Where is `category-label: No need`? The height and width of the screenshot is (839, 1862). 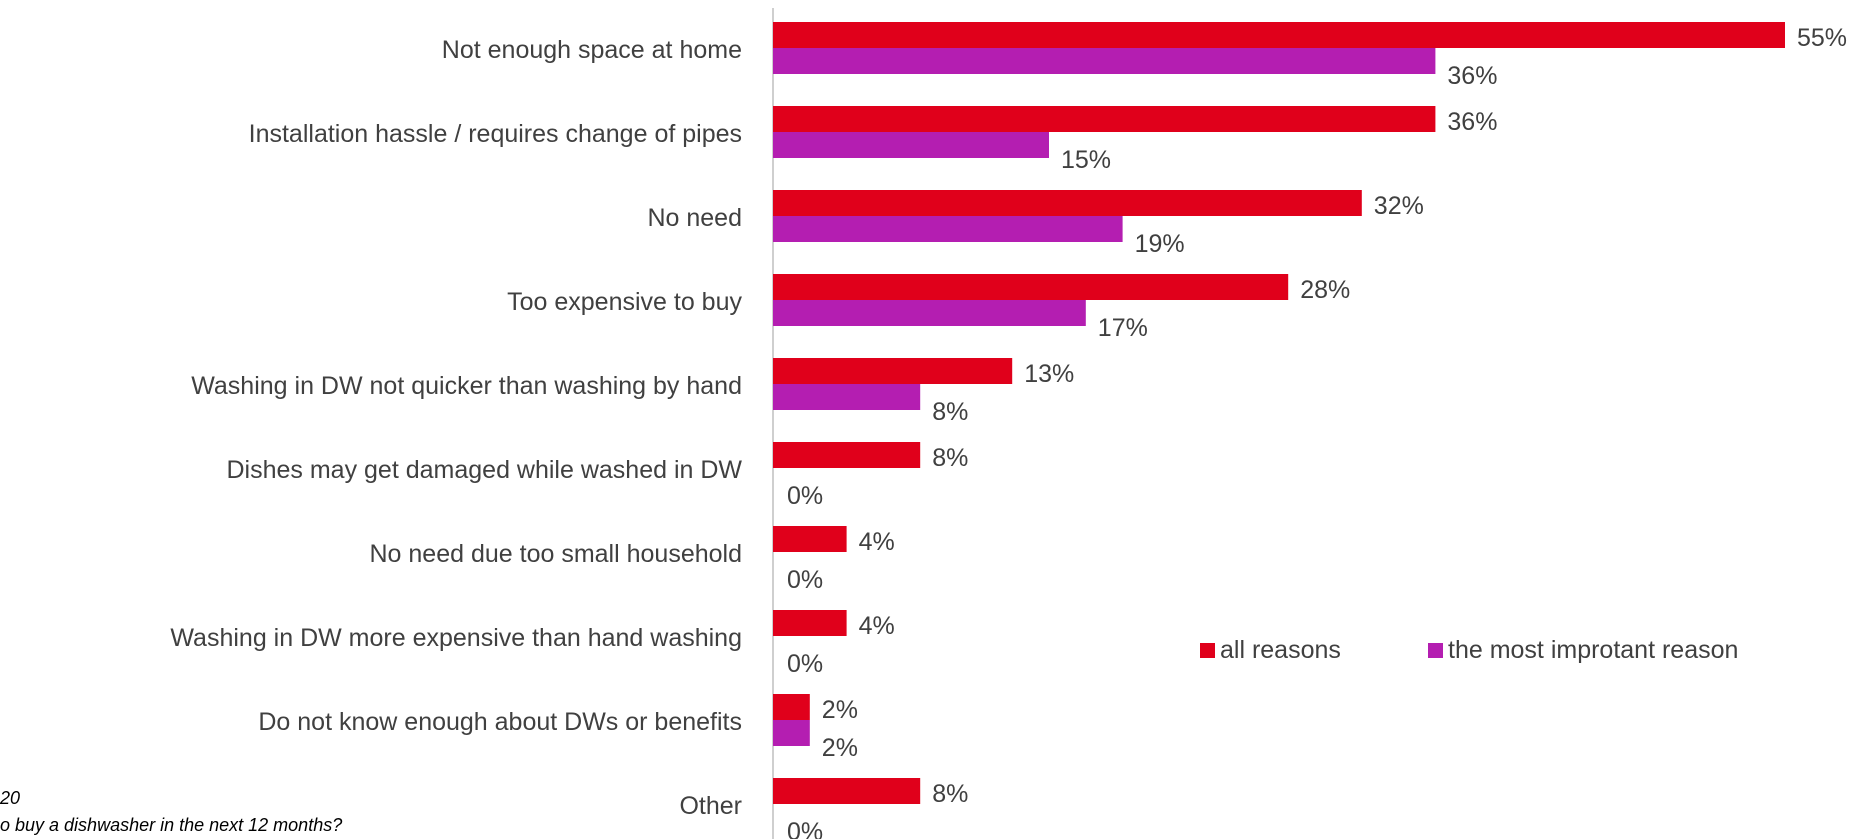
category-label: No need is located at coordinates (694, 218).